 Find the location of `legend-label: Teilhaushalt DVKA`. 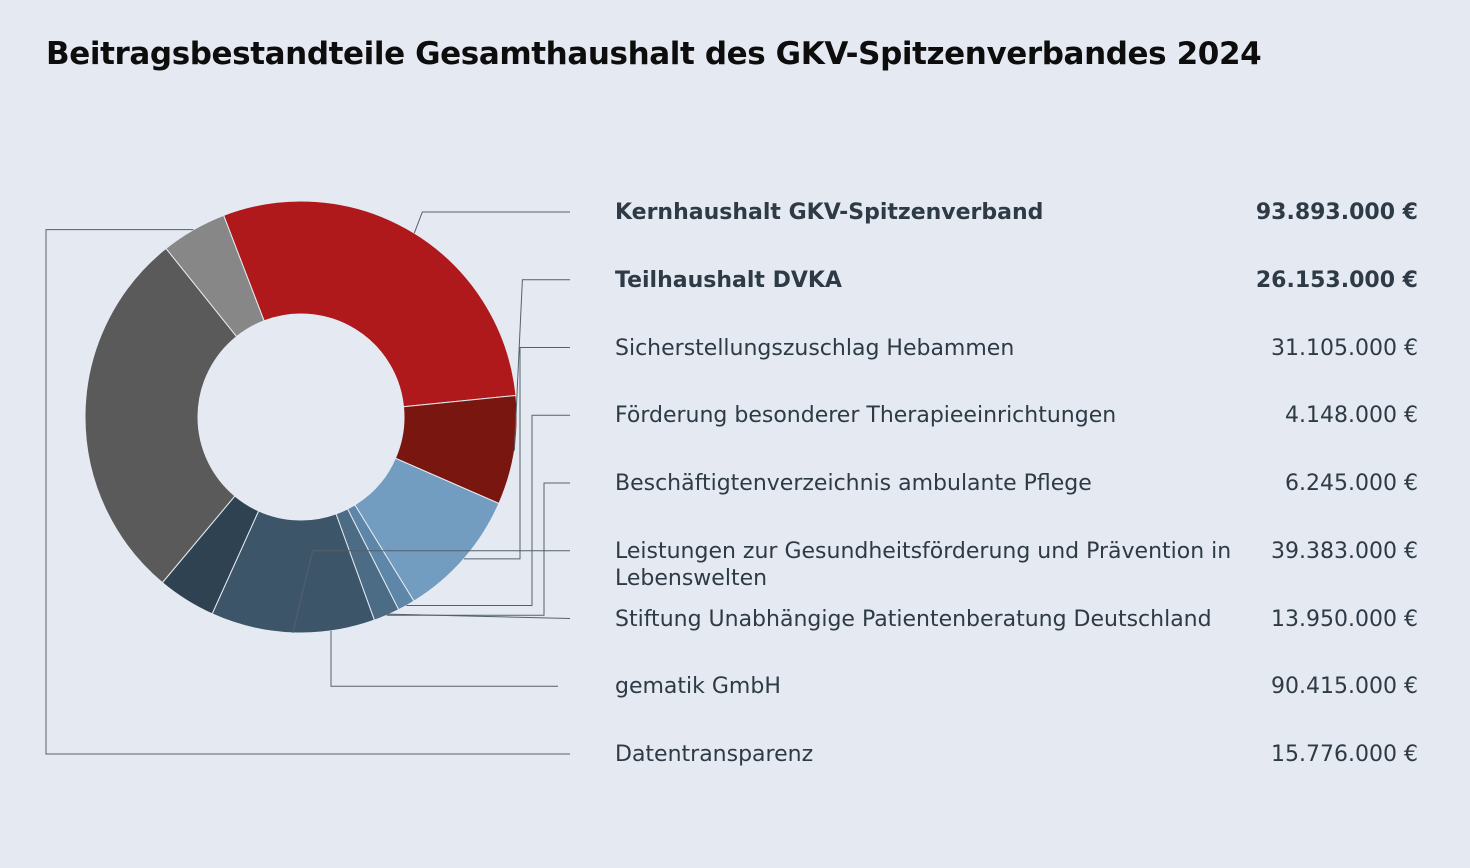

legend-label: Teilhaushalt DVKA is located at coordinates (728, 280).